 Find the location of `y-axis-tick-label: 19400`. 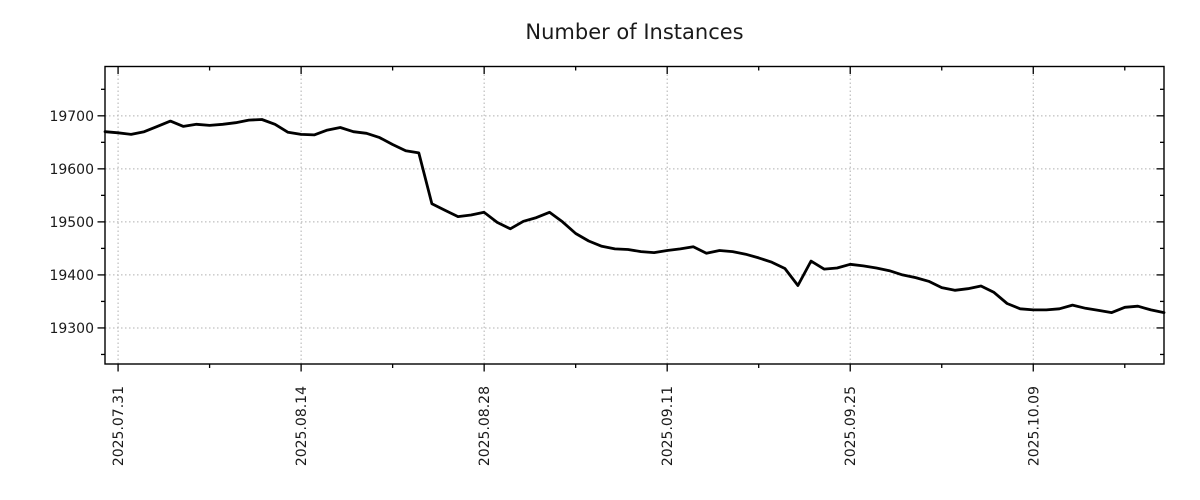

y-axis-tick-label: 19400 is located at coordinates (71, 276).